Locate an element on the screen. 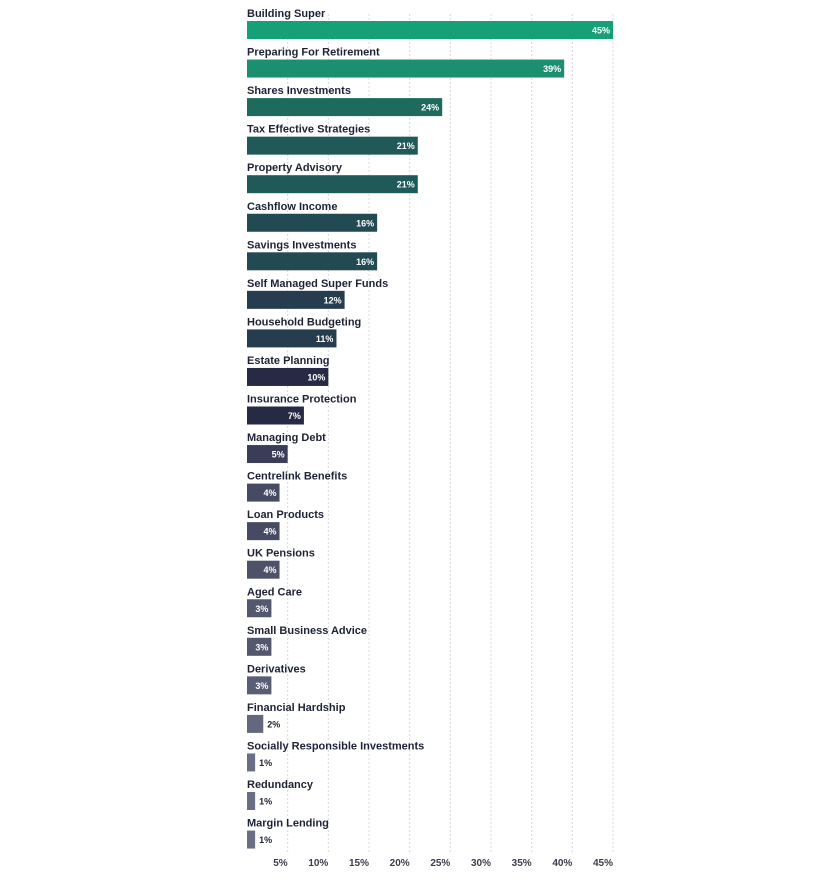 This screenshot has width=834, height=883. category-label: Redundancy is located at coordinates (280, 785).